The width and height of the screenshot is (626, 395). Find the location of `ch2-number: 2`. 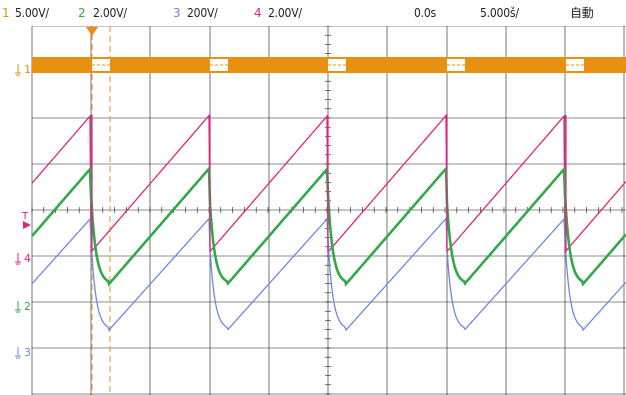

ch2-number: 2 is located at coordinates (82, 13).